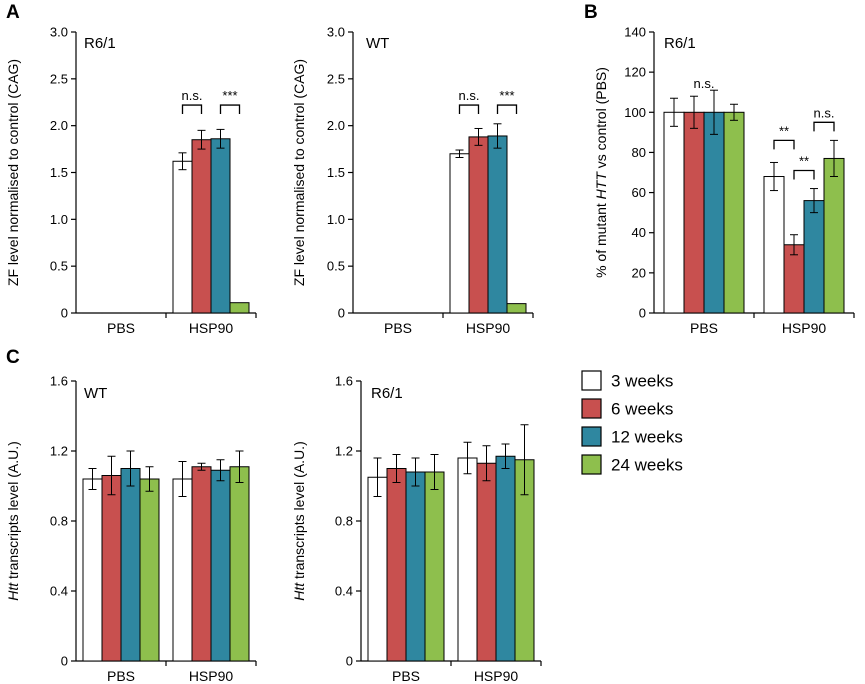  I want to click on y-tick-label: 20, so click(639, 272).